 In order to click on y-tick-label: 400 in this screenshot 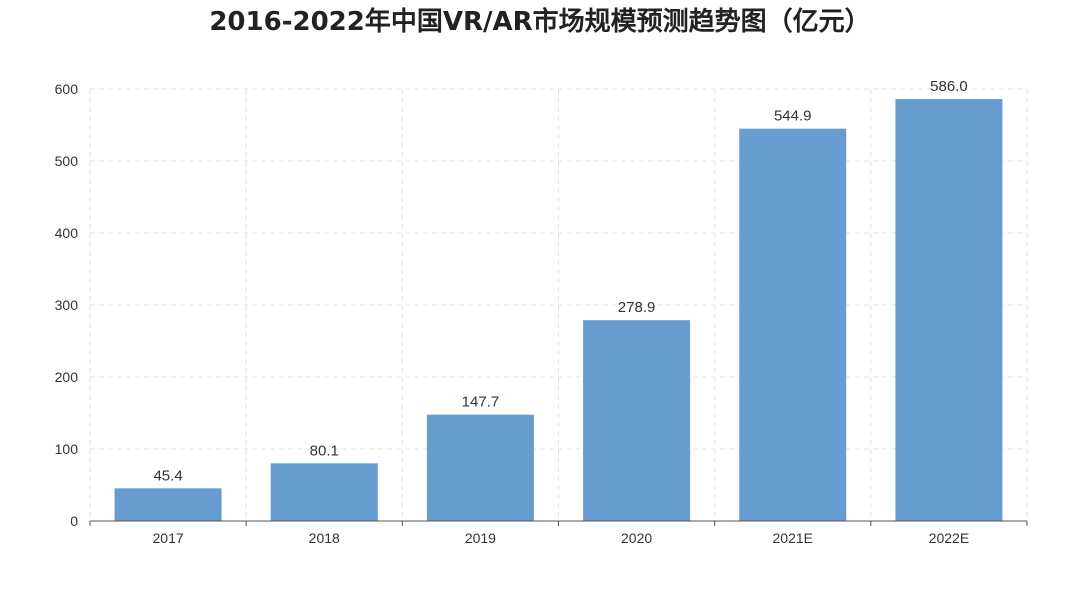, I will do `click(67, 233)`.